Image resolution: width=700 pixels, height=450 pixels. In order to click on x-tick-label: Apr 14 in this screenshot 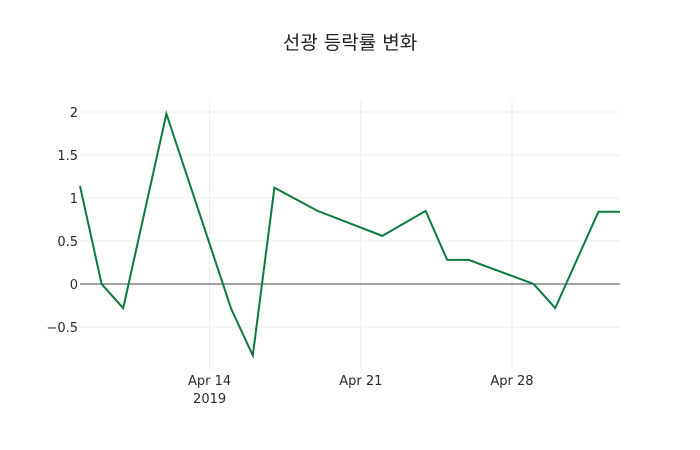, I will do `click(209, 381)`.